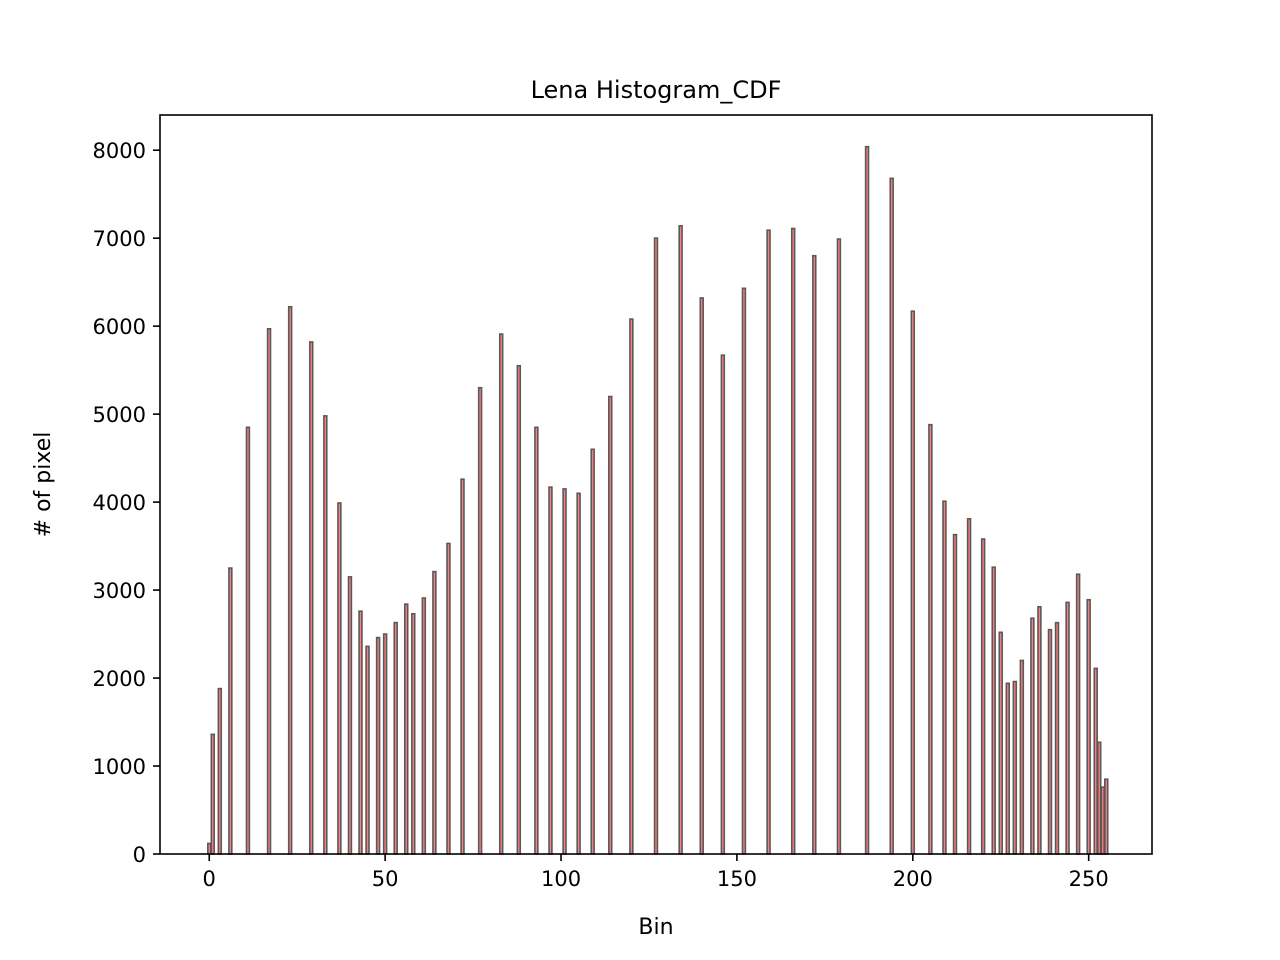 The height and width of the screenshot is (960, 1280). What do you see at coordinates (913, 879) in the screenshot?
I see `x-tick-label: 200` at bounding box center [913, 879].